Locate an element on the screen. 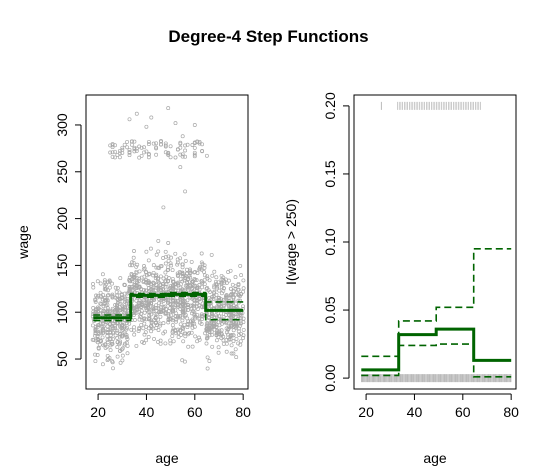 Image resolution: width=537 pixels, height=476 pixels. y-tick-label: 0.20 is located at coordinates (330, 105).